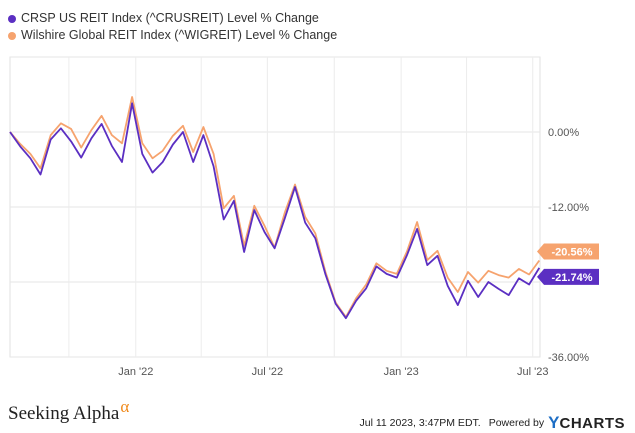  Describe the element at coordinates (12, 18) in the screenshot. I see `legend-swatch-crsp` at that location.